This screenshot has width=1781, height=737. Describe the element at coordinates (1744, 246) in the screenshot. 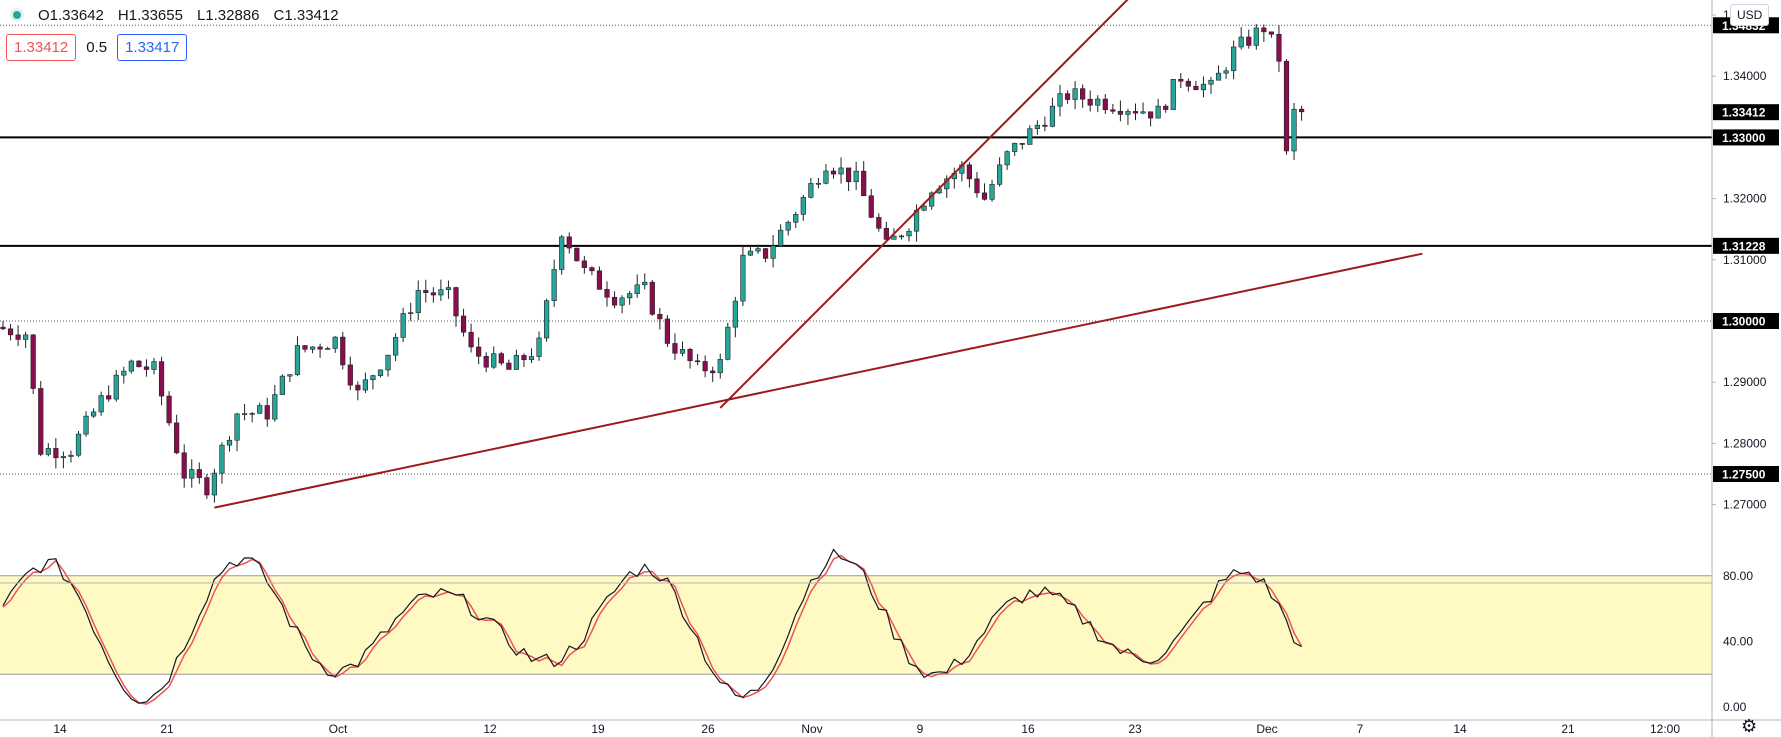

I see `price-label: 1.31228` at that location.